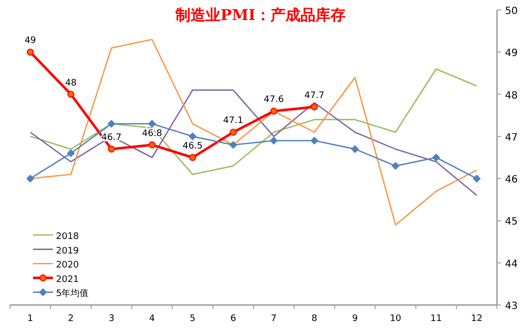 The height and width of the screenshot is (330, 521). Describe the element at coordinates (511, 11) in the screenshot. I see `y-tick-label: 50` at that location.